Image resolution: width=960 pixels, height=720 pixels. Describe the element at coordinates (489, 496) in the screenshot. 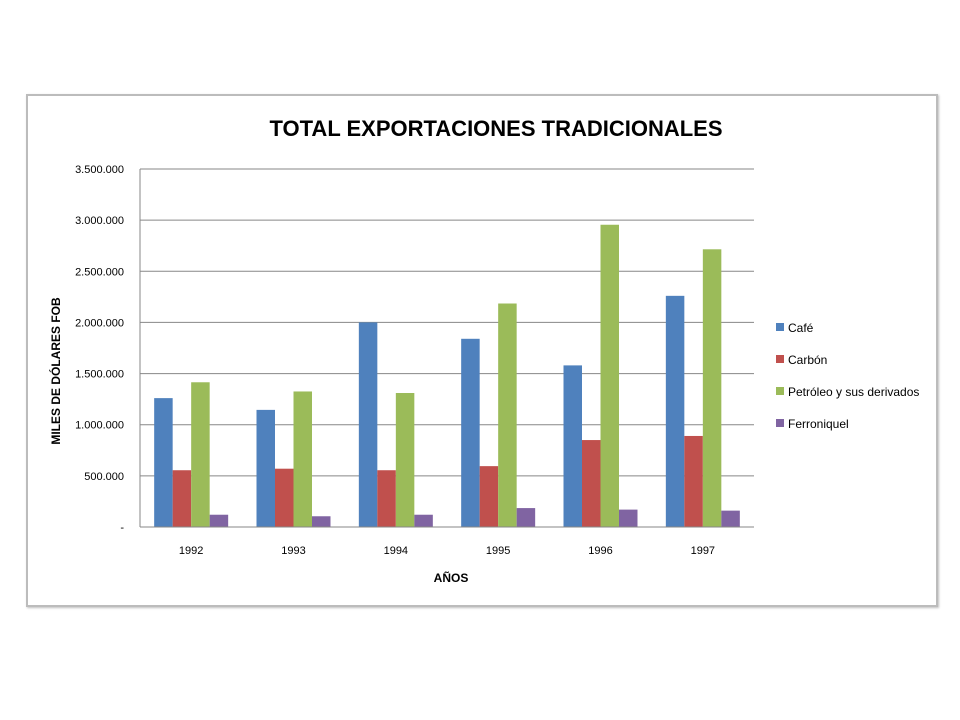

I see `bar-carbón-1995` at that location.